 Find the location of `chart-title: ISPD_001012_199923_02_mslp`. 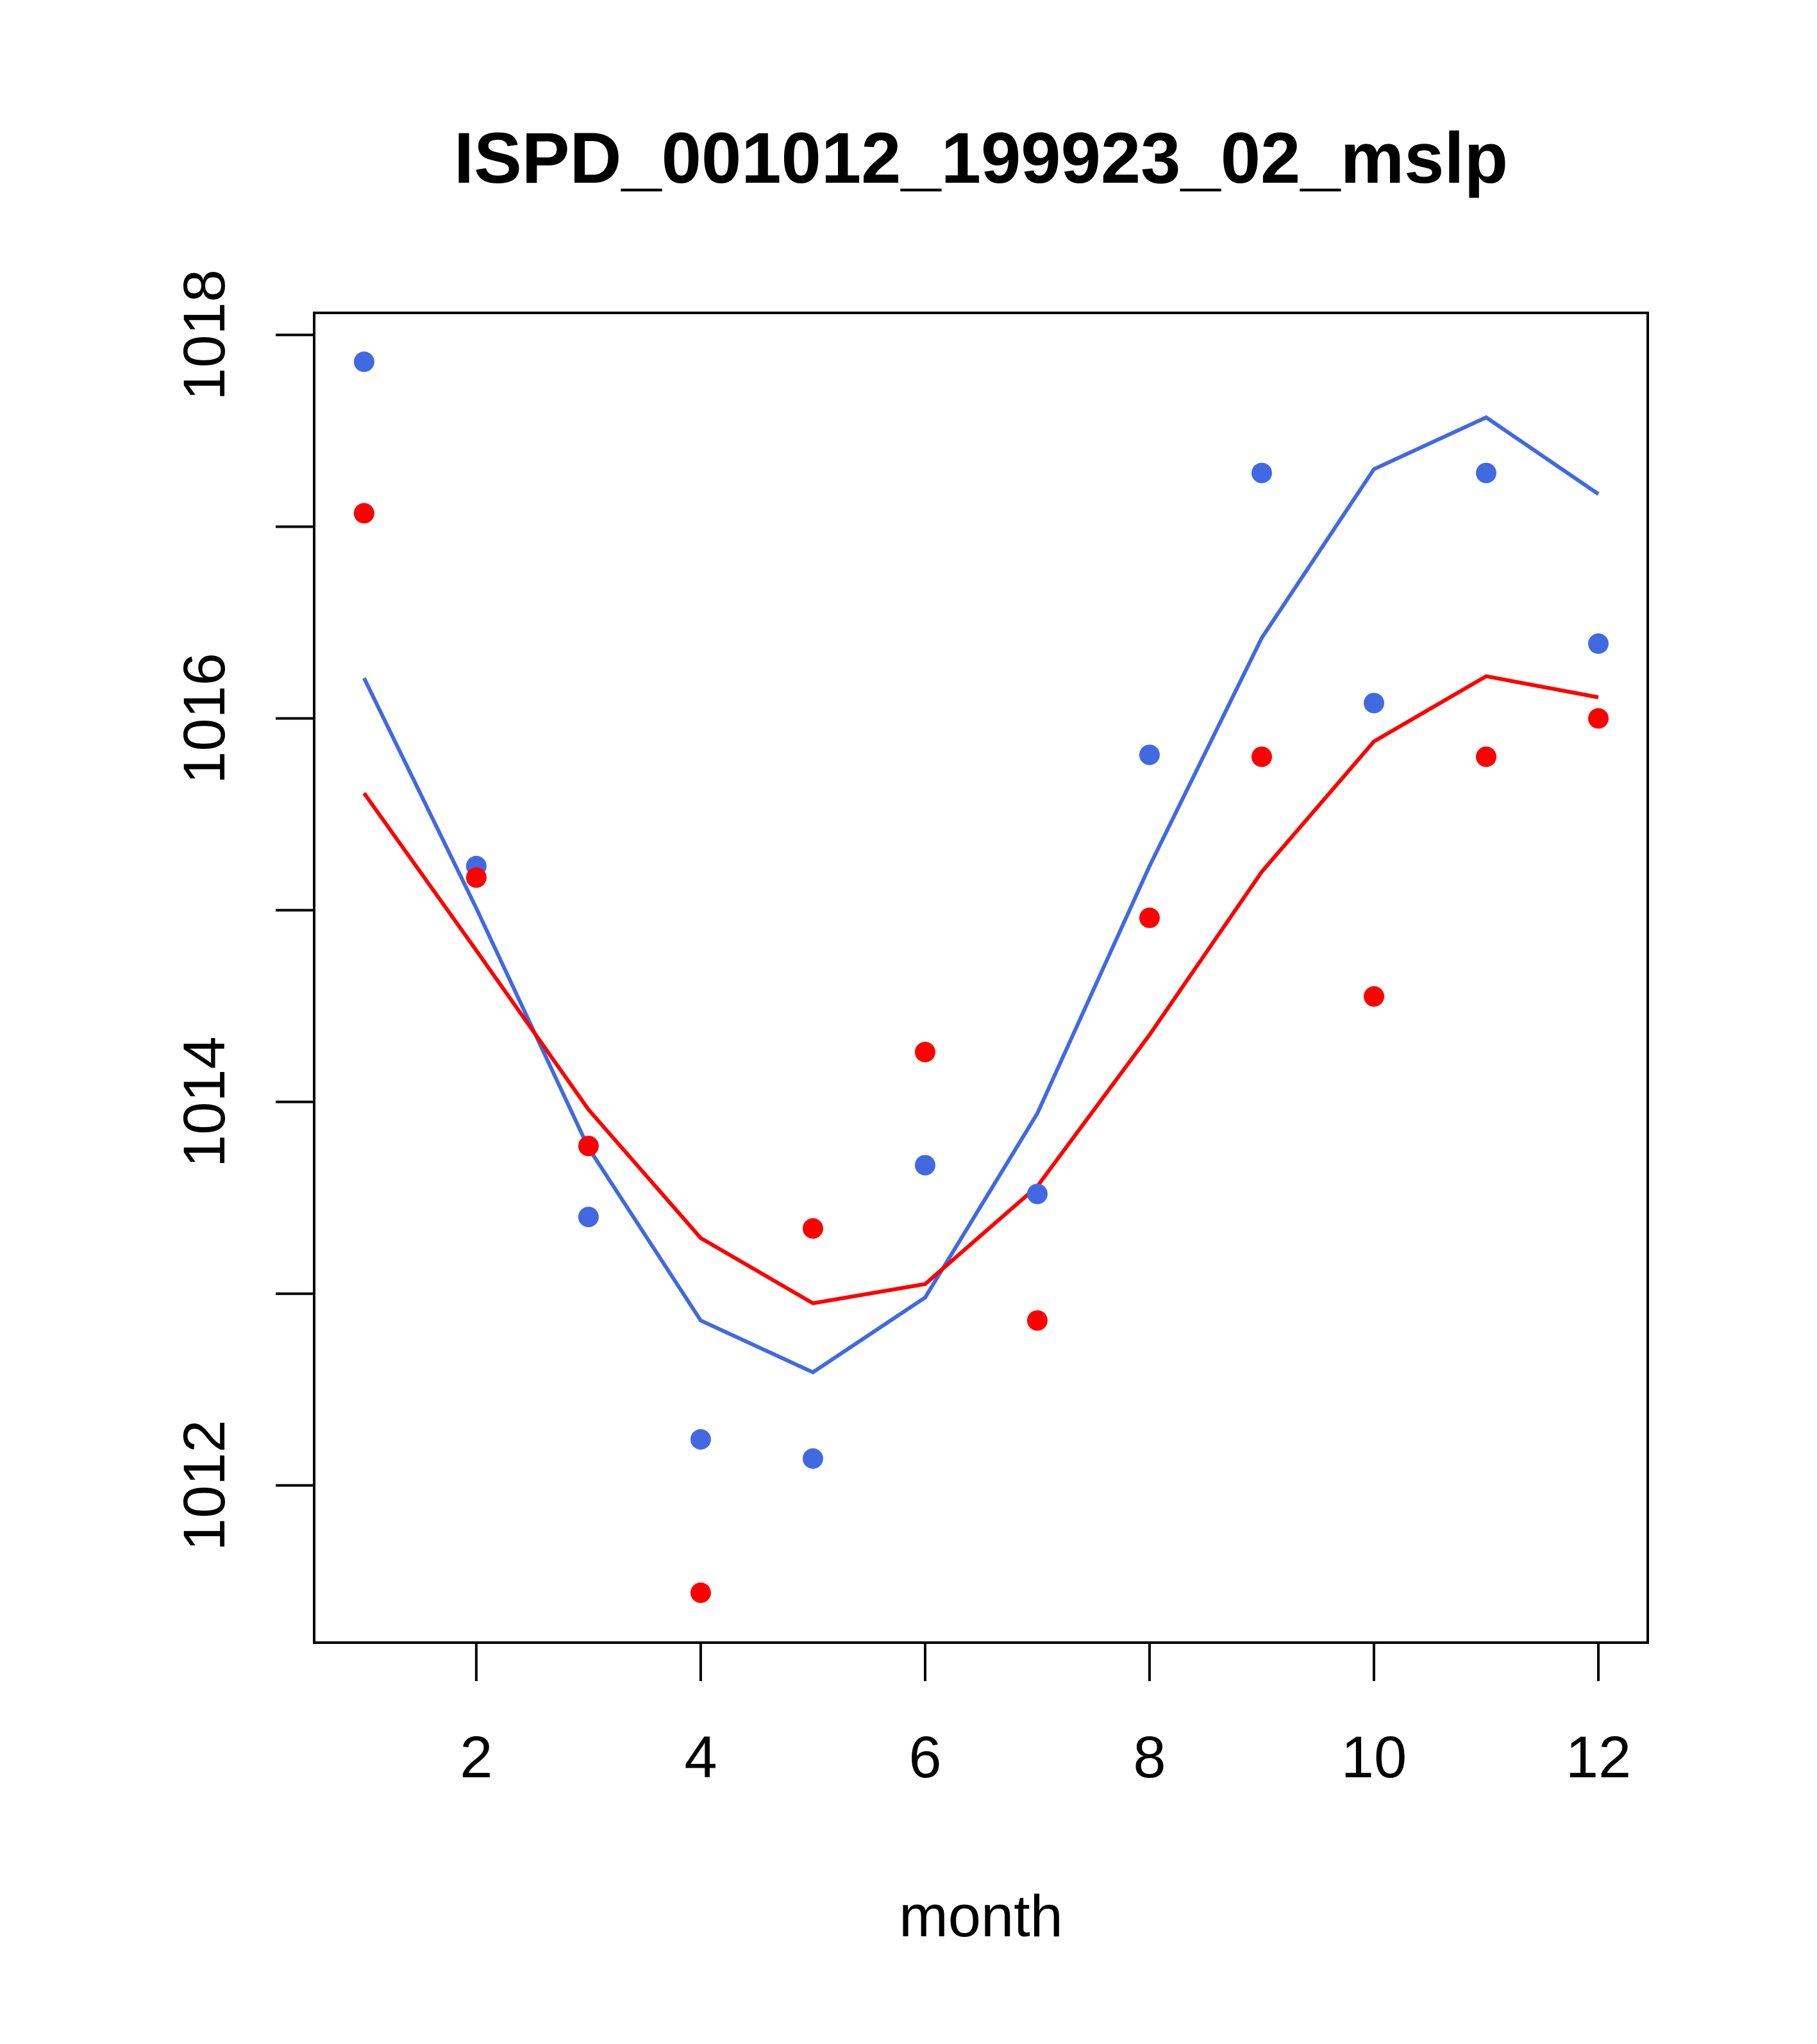

chart-title: ISPD_001012_199923_02_mslp is located at coordinates (981, 158).